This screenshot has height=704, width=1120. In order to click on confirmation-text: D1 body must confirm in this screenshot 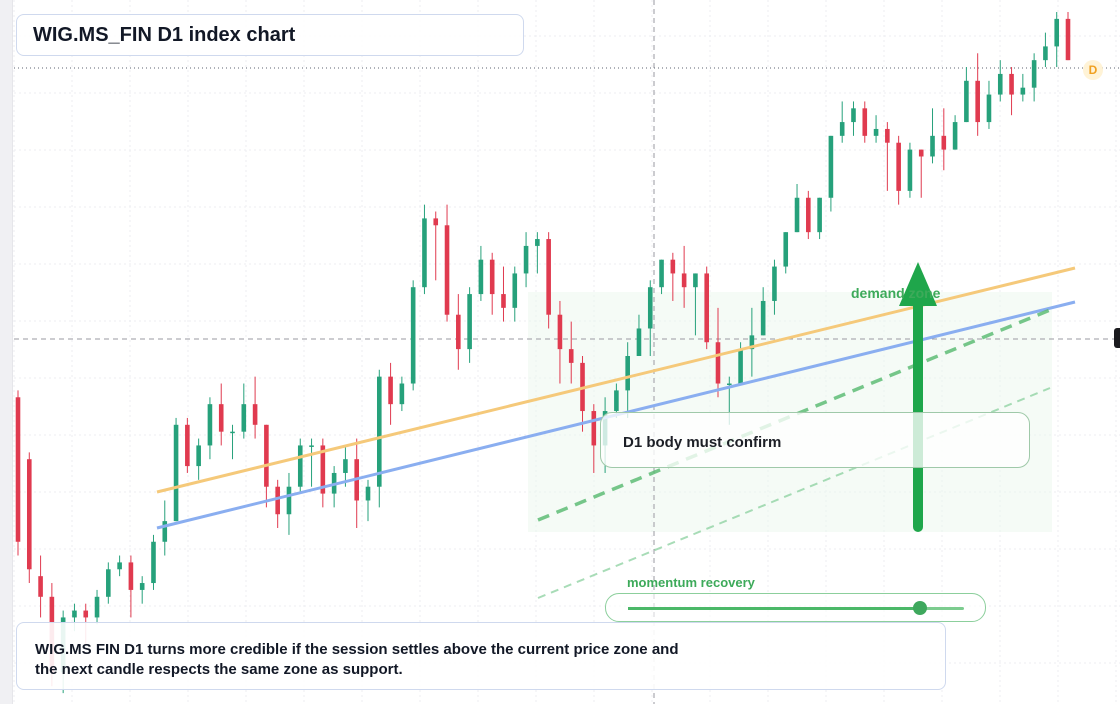, I will do `click(702, 442)`.